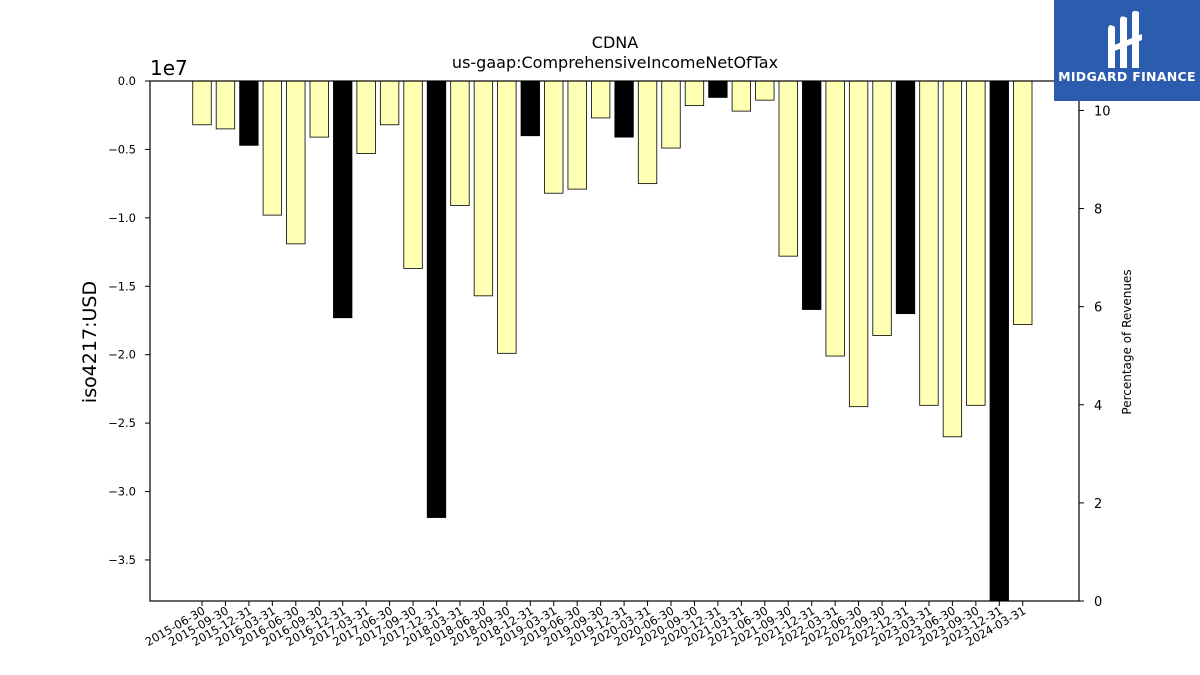  What do you see at coordinates (1098, 406) in the screenshot?
I see `y2-tick-label: 4` at bounding box center [1098, 406].